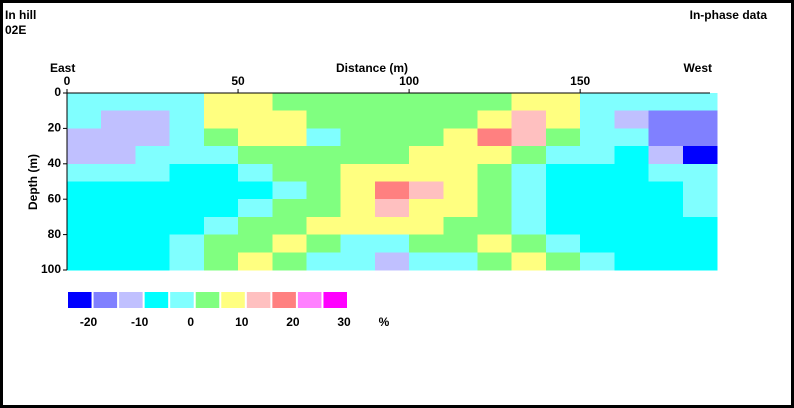 The width and height of the screenshot is (794, 408). Describe the element at coordinates (238, 81) in the screenshot. I see `x-tick-label: 50` at that location.